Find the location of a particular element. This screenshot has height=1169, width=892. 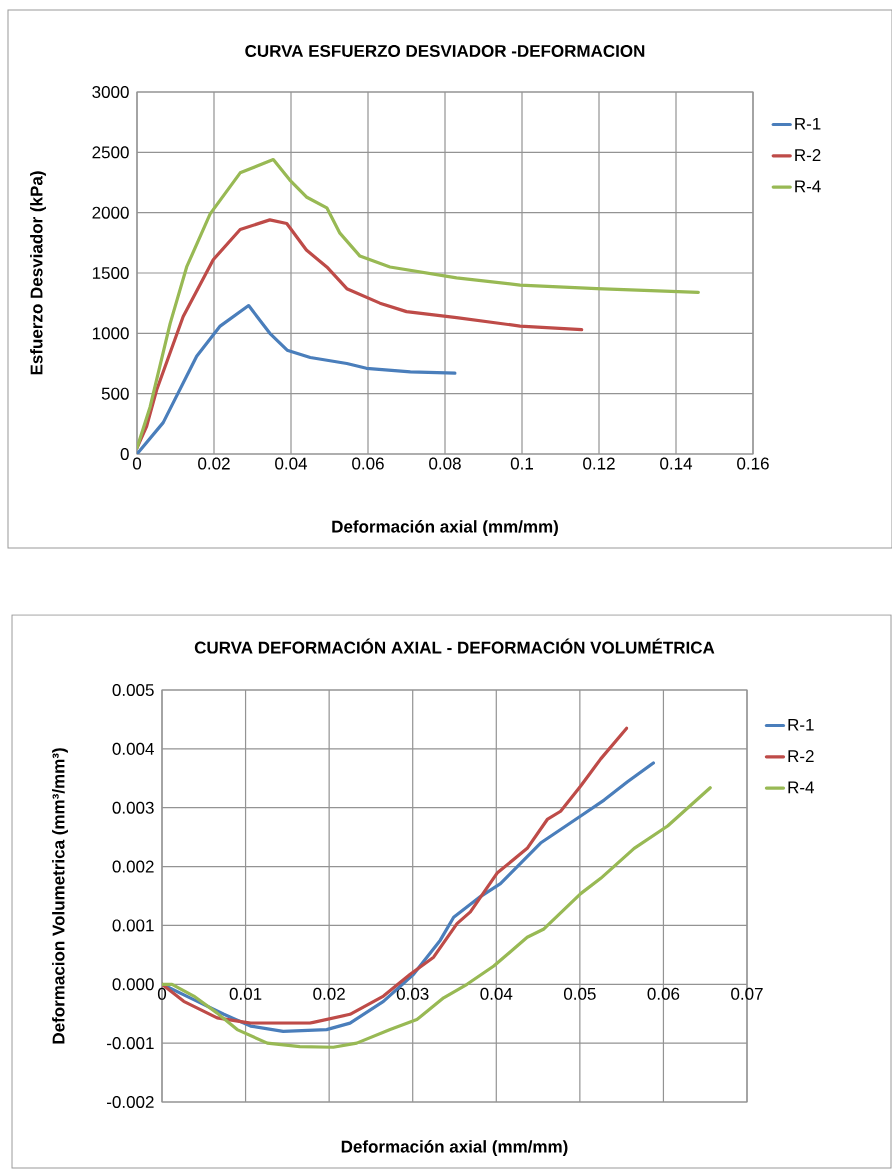

chart-title: CURVA ESFUERZO DESVIADOR -DEFORMACION is located at coordinates (445, 51).